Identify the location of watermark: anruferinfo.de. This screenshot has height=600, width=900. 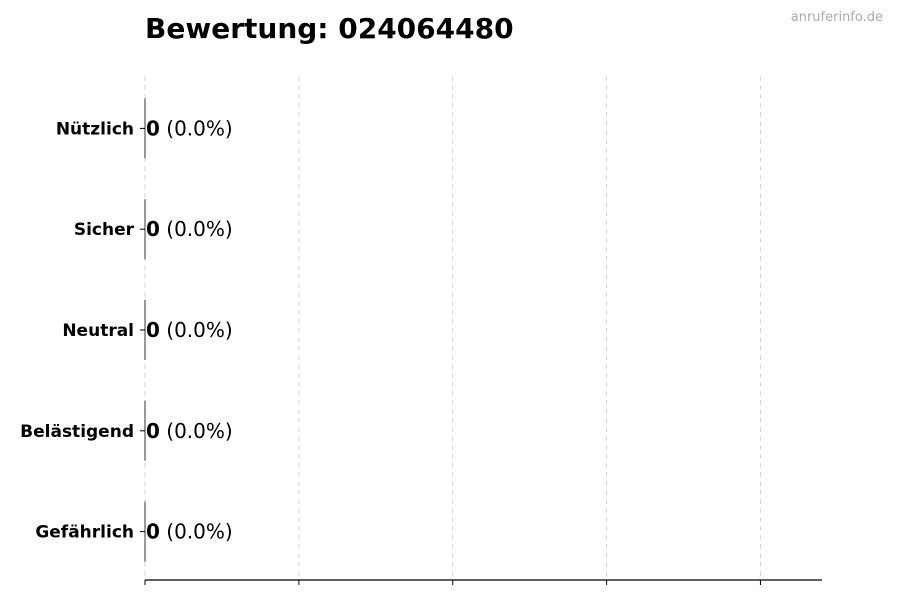
(836, 17).